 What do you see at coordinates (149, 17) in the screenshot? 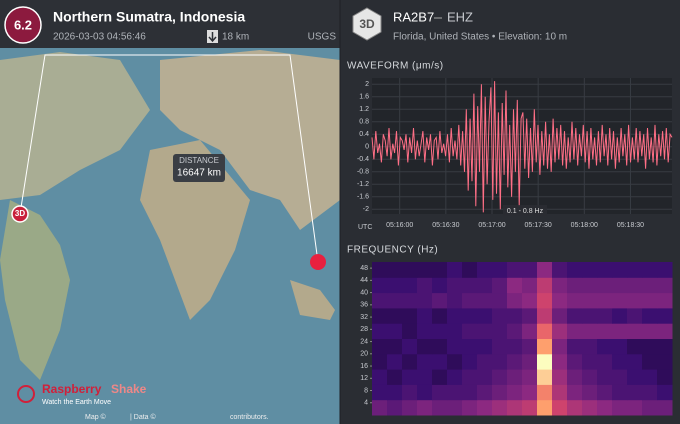
I see `event-location: Northern Sumatra, Indonesia` at bounding box center [149, 17].